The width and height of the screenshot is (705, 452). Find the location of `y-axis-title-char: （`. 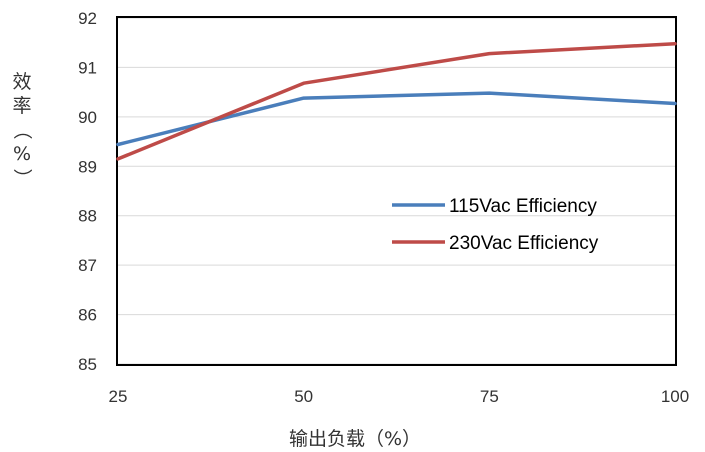

y-axis-title-char: （ is located at coordinates (22, 129).